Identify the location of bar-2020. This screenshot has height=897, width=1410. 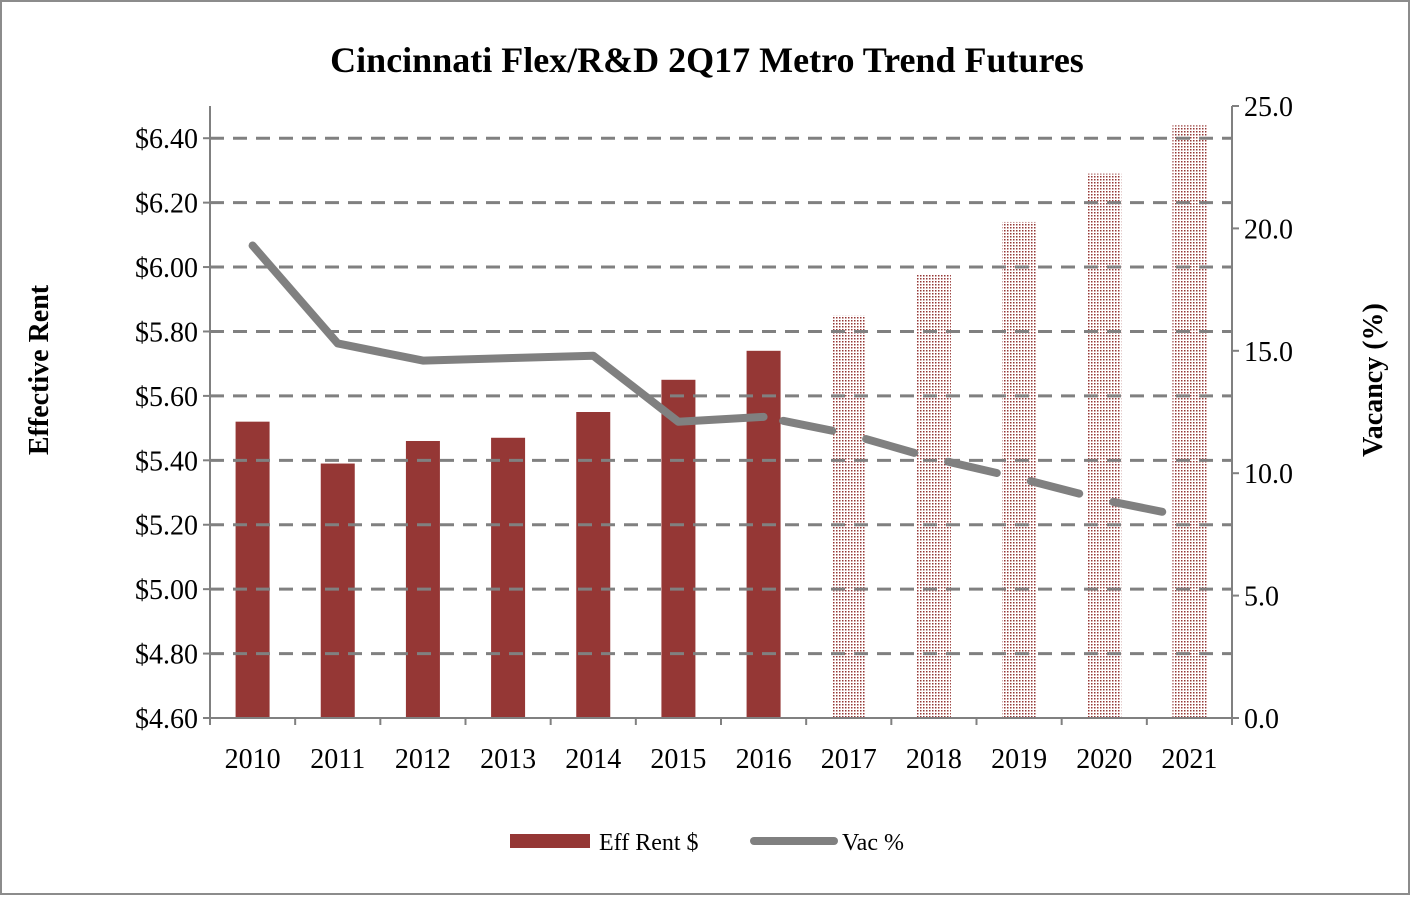
(1104, 446).